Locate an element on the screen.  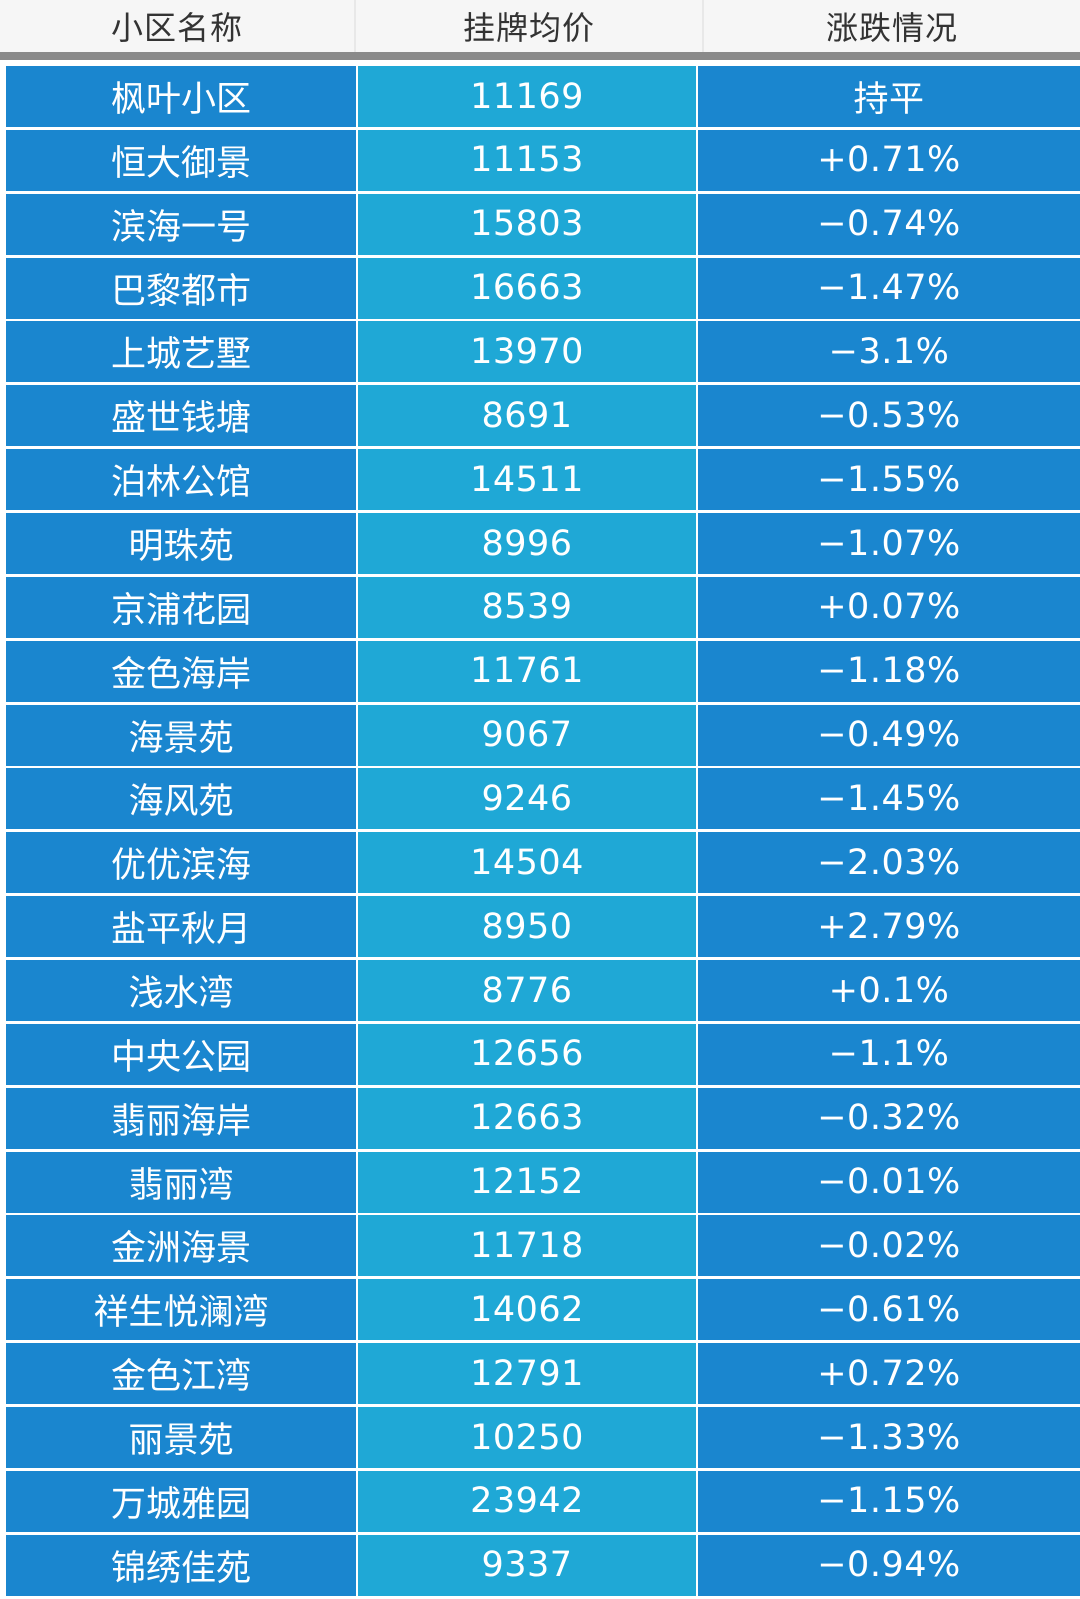
community-name-cell: 海风苑 is located at coordinates (181, 799).